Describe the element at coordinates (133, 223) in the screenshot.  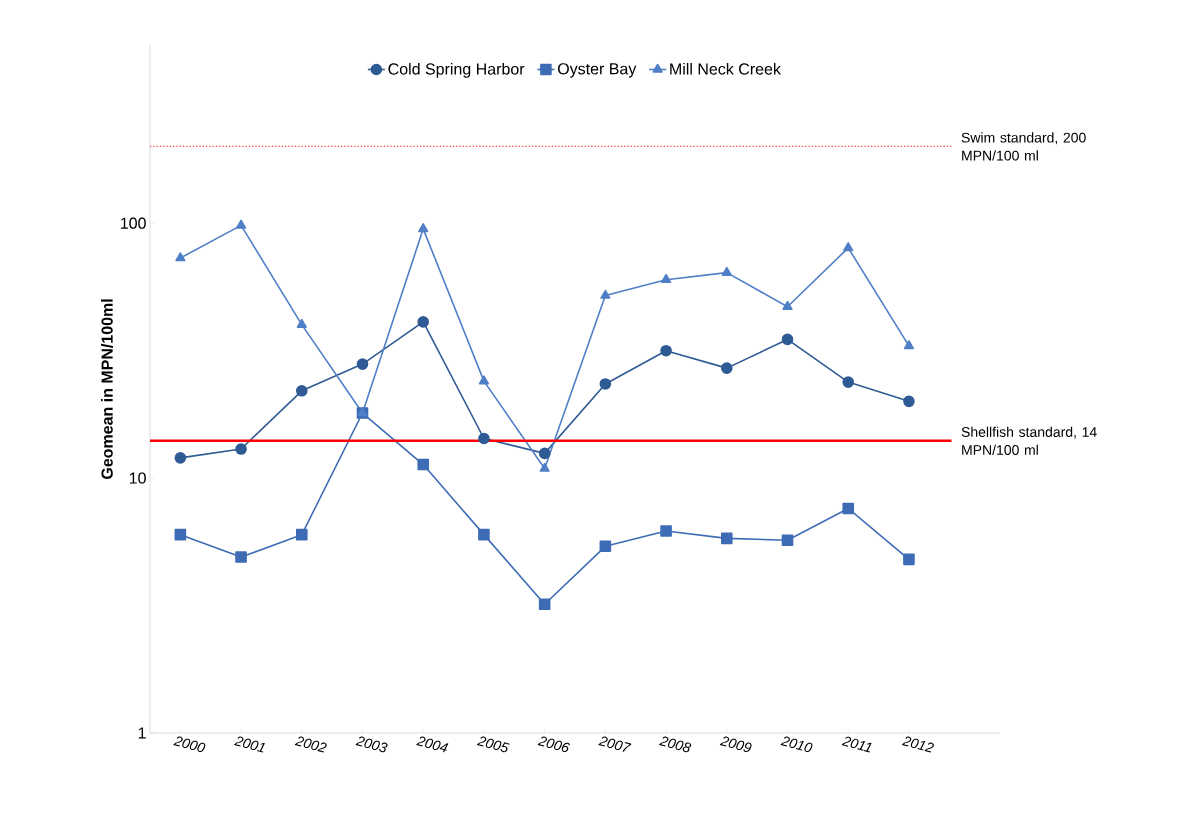
I see `y-tick-label: 100` at that location.